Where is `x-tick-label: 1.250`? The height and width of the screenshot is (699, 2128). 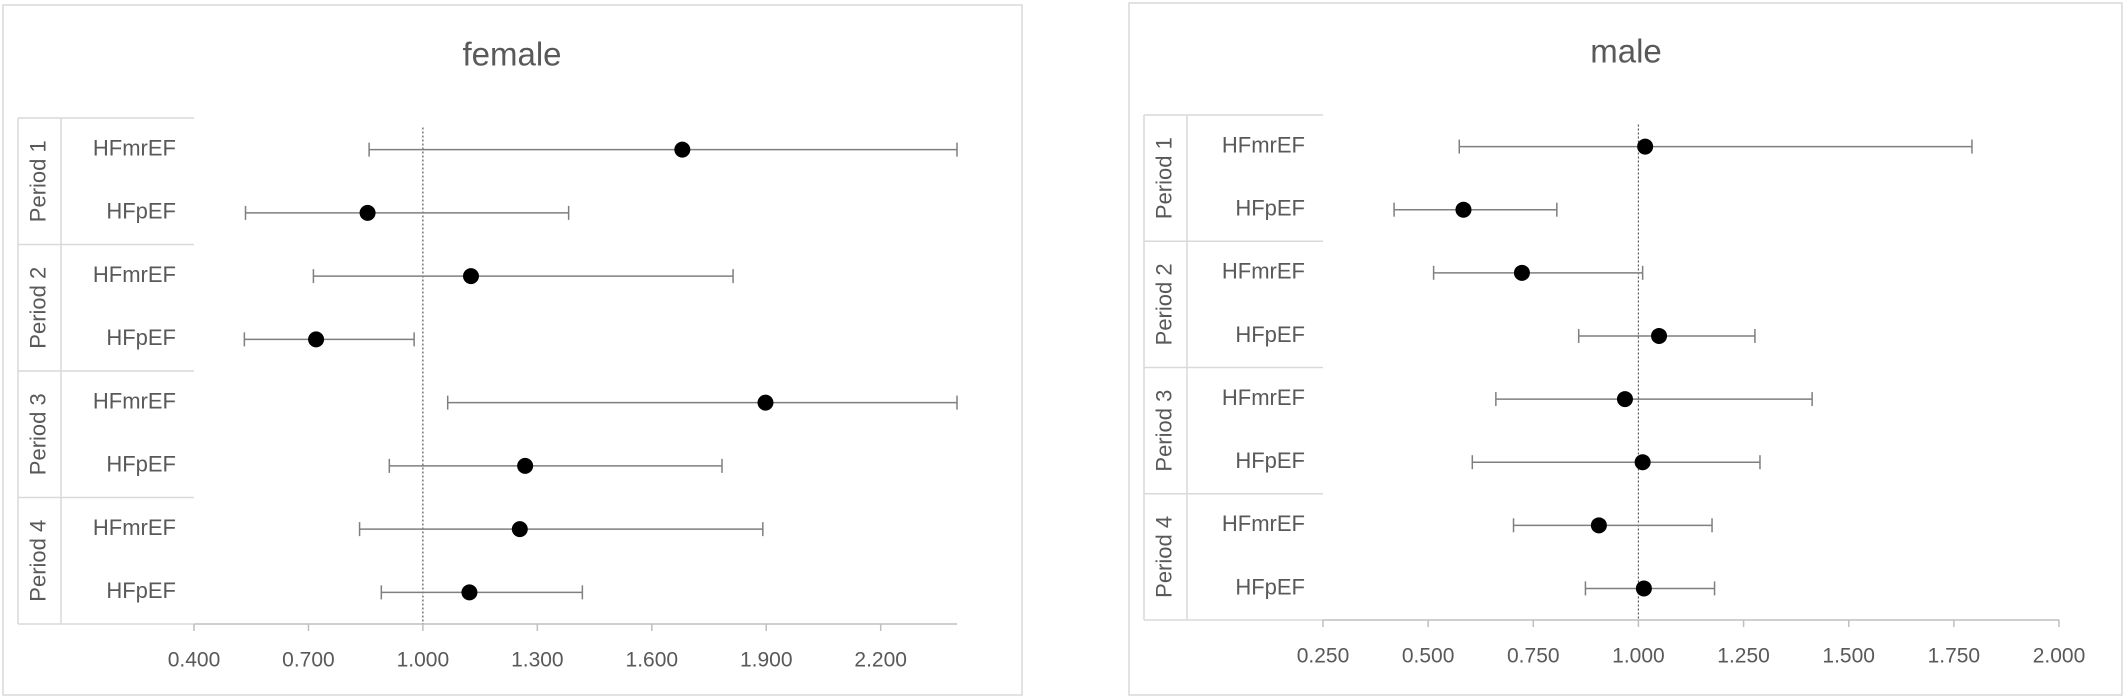
x-tick-label: 1.250 is located at coordinates (1743, 656).